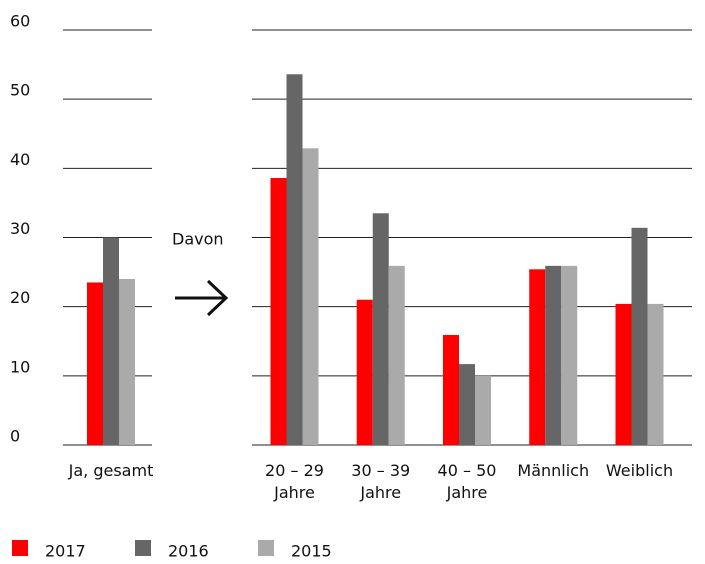 Image resolution: width=705 pixels, height=564 pixels. What do you see at coordinates (294, 481) in the screenshot?
I see `x-tick-label: 20 – 29 Jahre` at bounding box center [294, 481].